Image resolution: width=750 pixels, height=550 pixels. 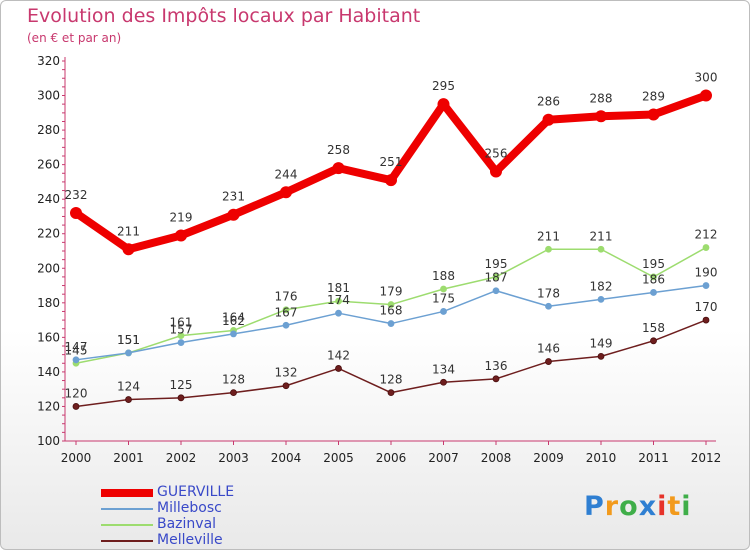 What do you see at coordinates (189, 508) in the screenshot?
I see `legend-label: Millebosc` at bounding box center [189, 508].